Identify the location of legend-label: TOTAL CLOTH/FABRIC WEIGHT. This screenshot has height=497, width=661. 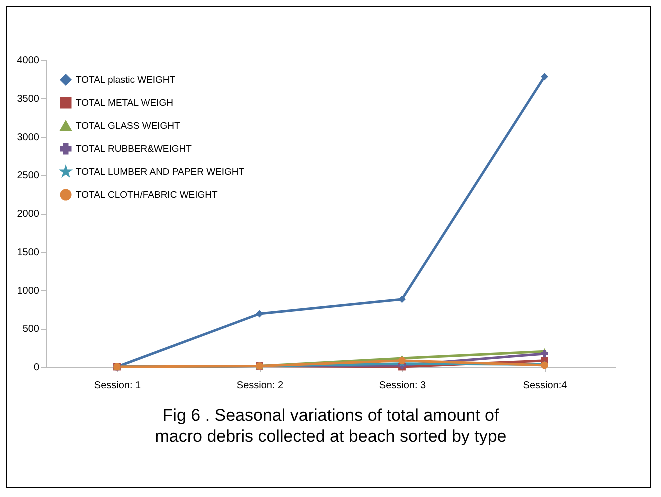
(147, 195).